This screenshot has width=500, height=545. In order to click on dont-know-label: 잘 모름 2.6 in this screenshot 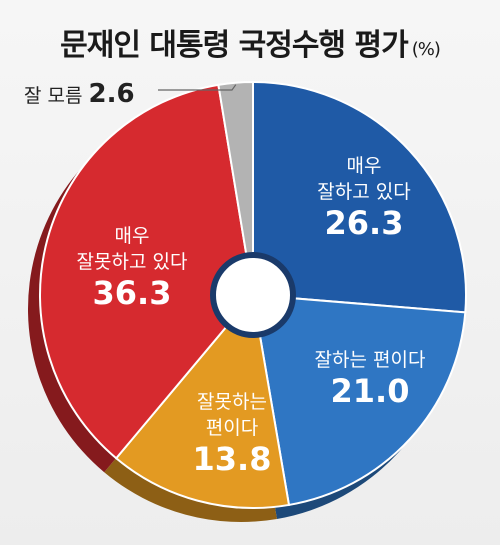, I will do `click(79, 94)`.